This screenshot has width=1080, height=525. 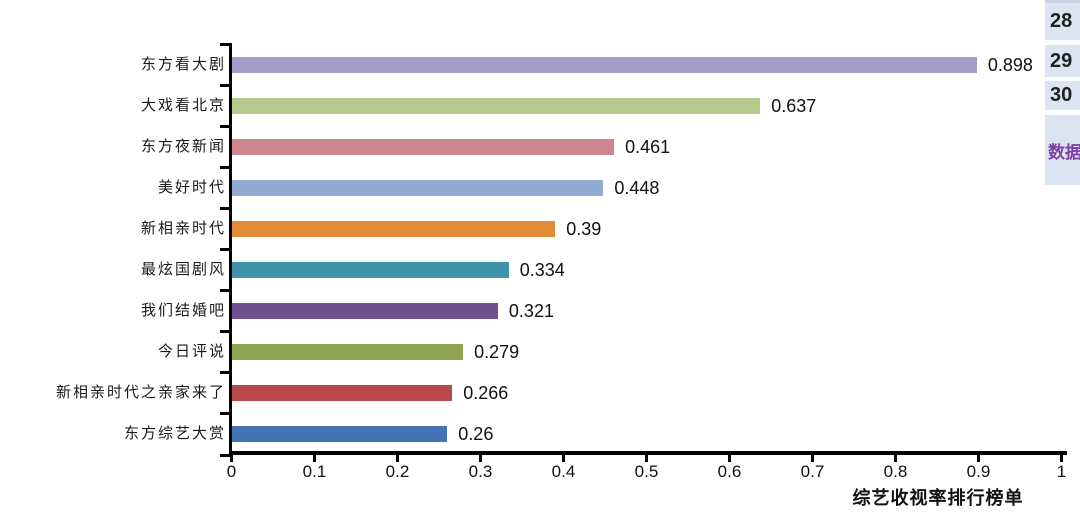 What do you see at coordinates (183, 105) in the screenshot?
I see `category-label: 大戏看北京` at bounding box center [183, 105].